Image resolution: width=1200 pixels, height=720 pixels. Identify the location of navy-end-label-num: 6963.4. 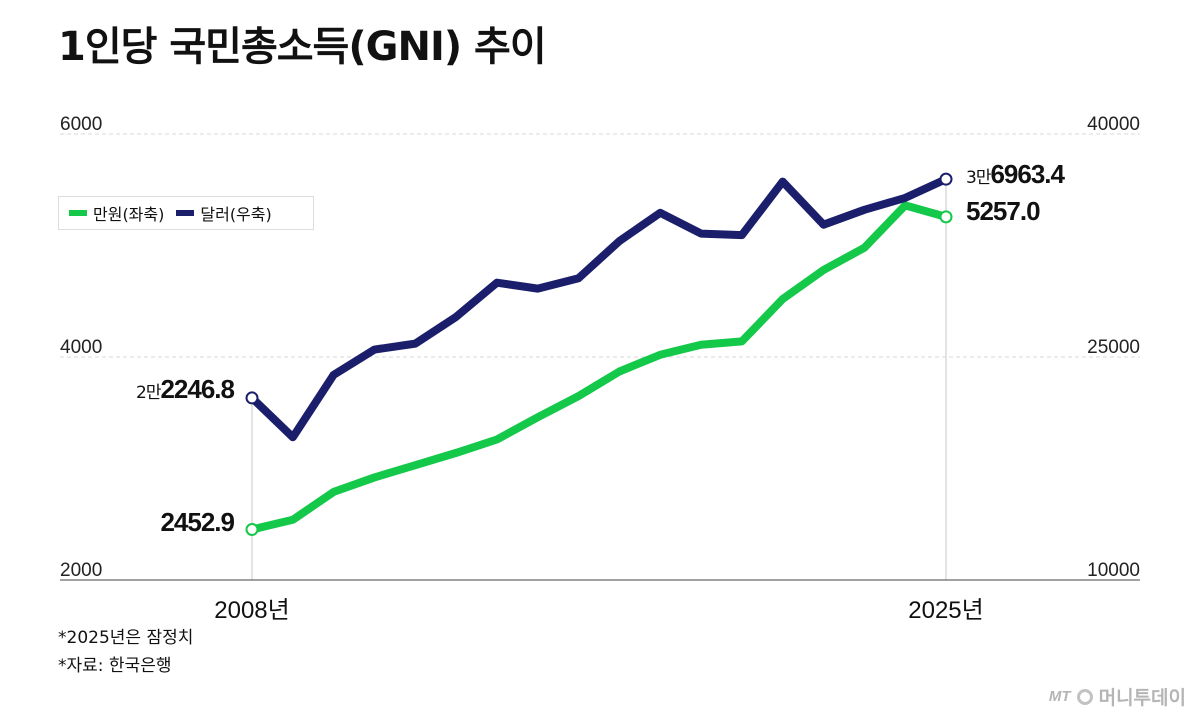
(1027, 174).